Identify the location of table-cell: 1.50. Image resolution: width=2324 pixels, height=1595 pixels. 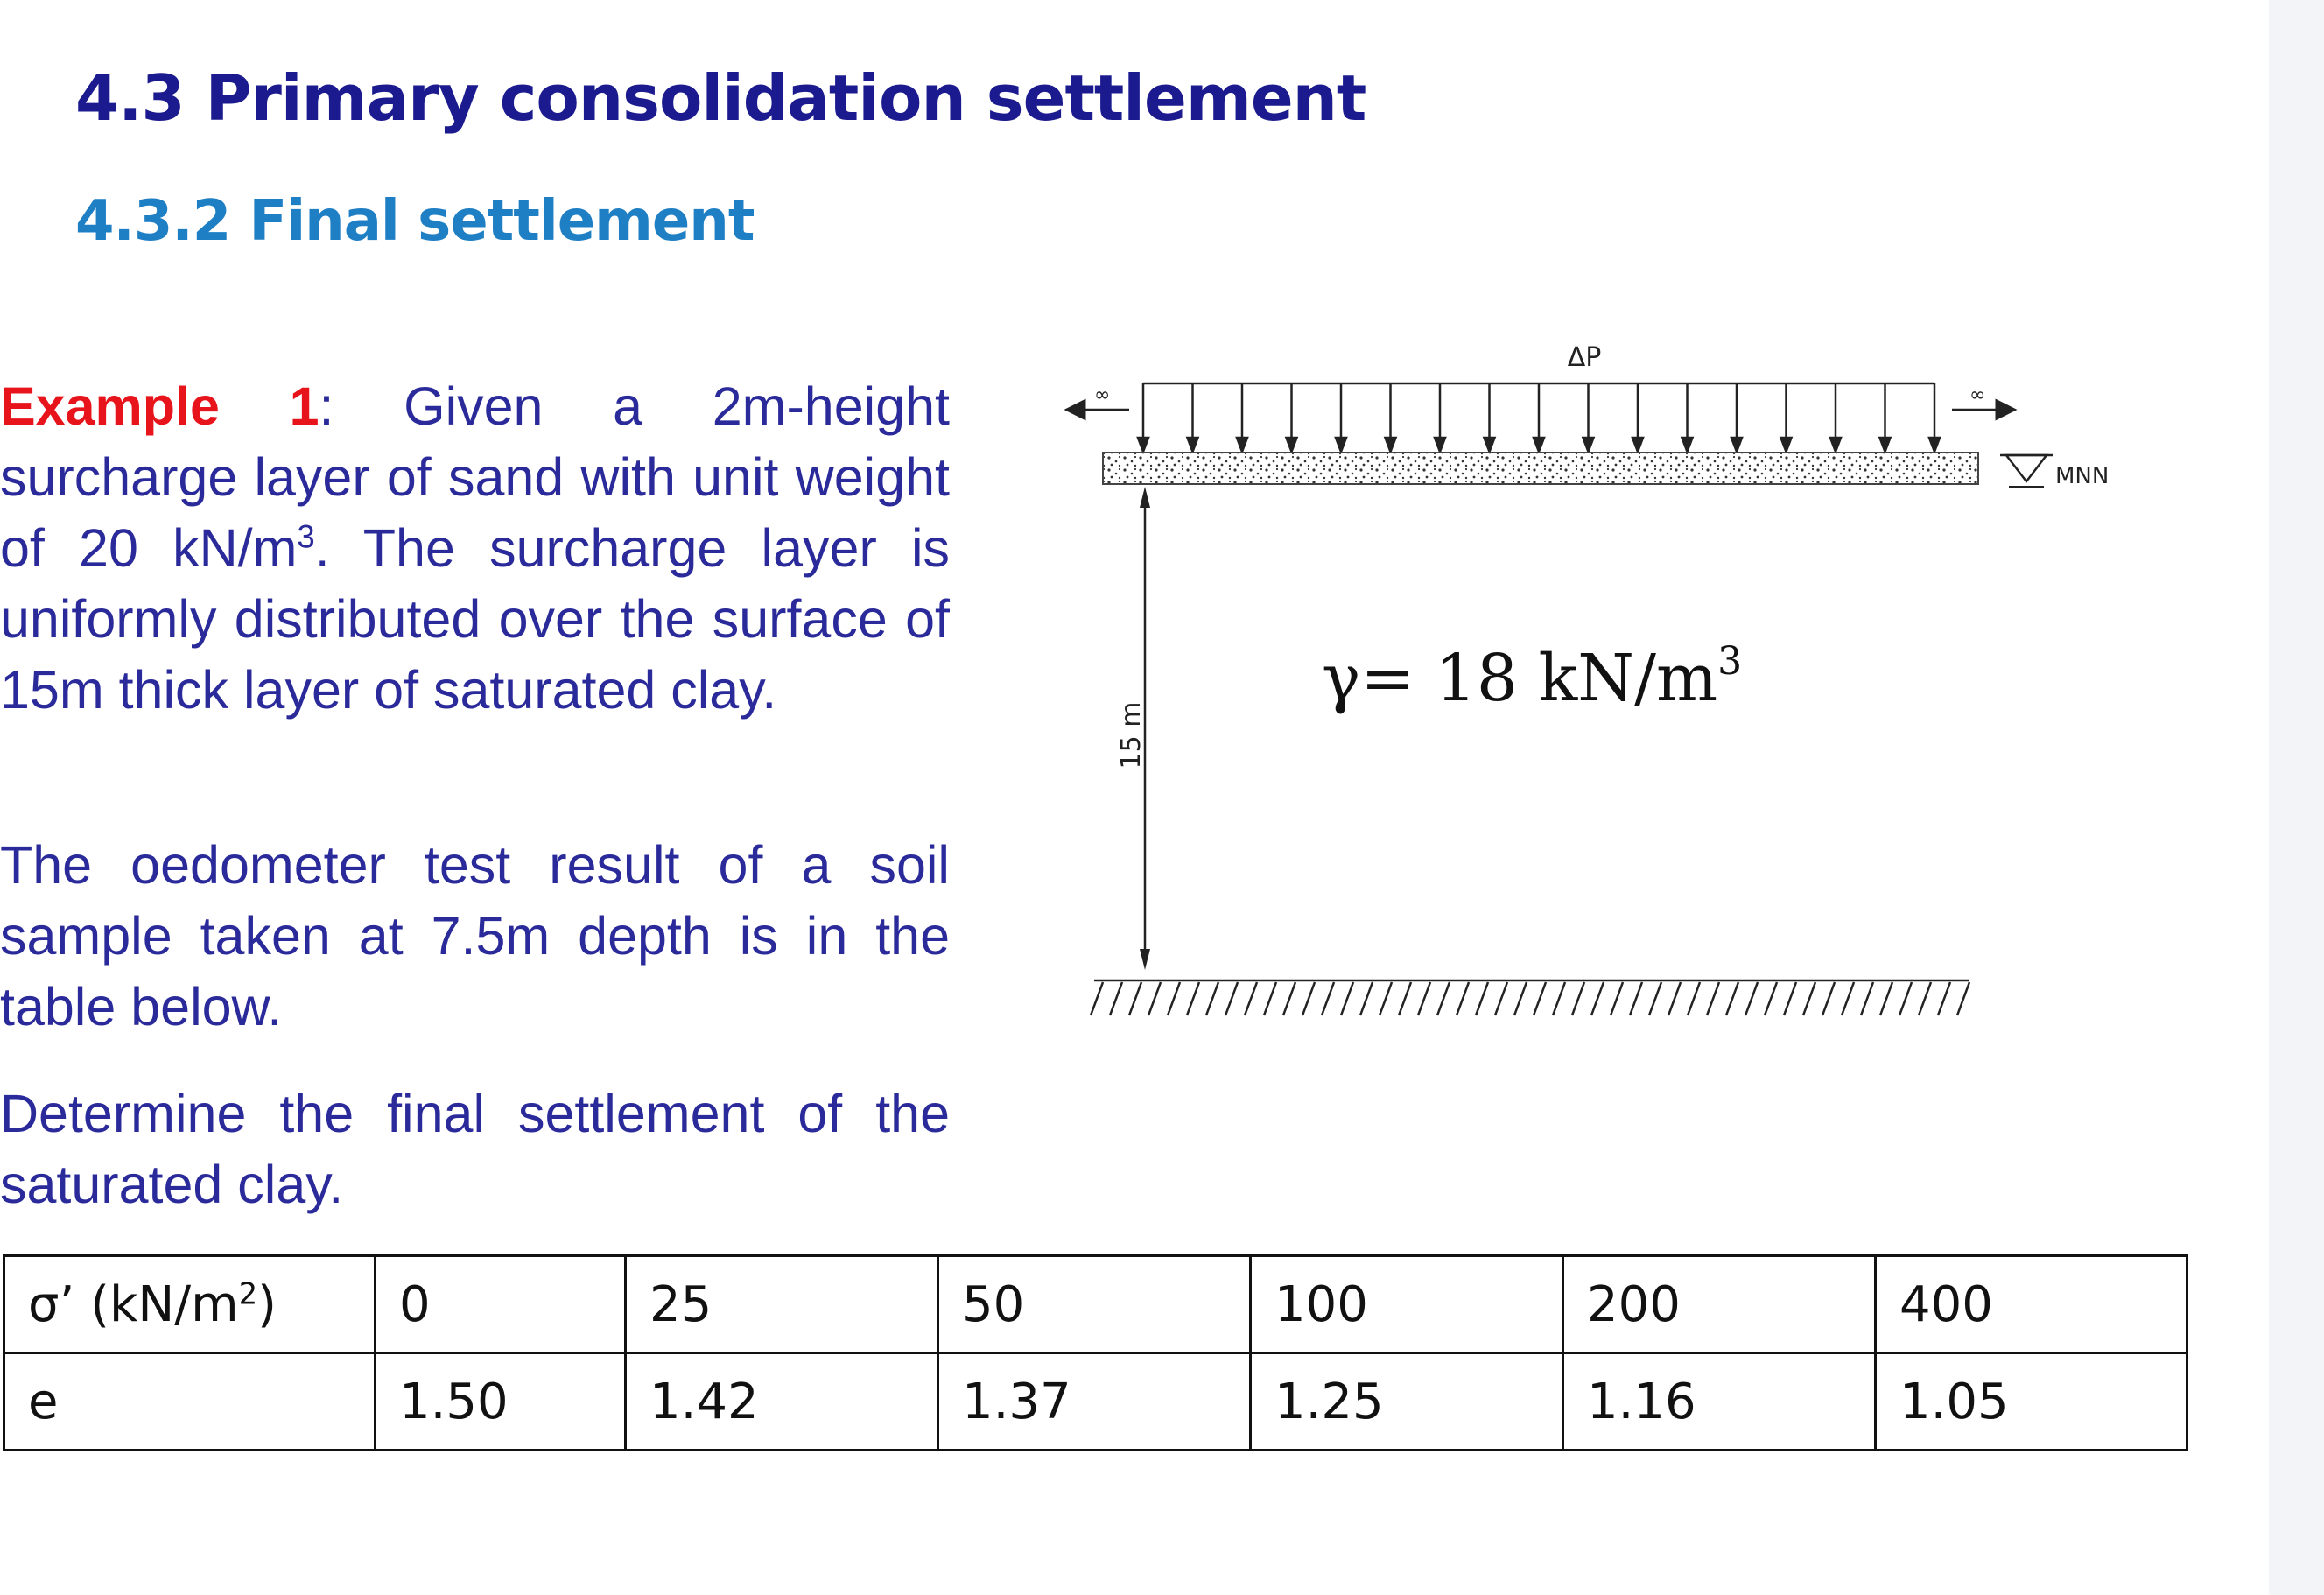
(500, 1401).